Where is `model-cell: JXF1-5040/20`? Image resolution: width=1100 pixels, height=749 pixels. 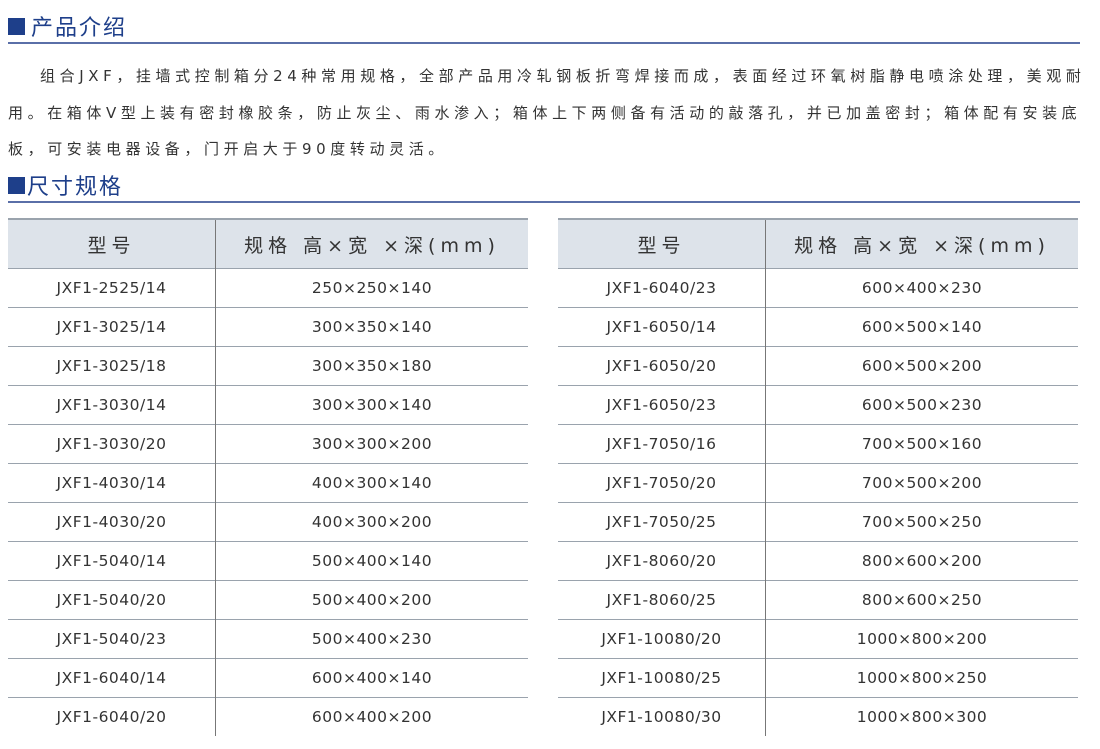
model-cell: JXF1-5040/20 is located at coordinates (112, 600).